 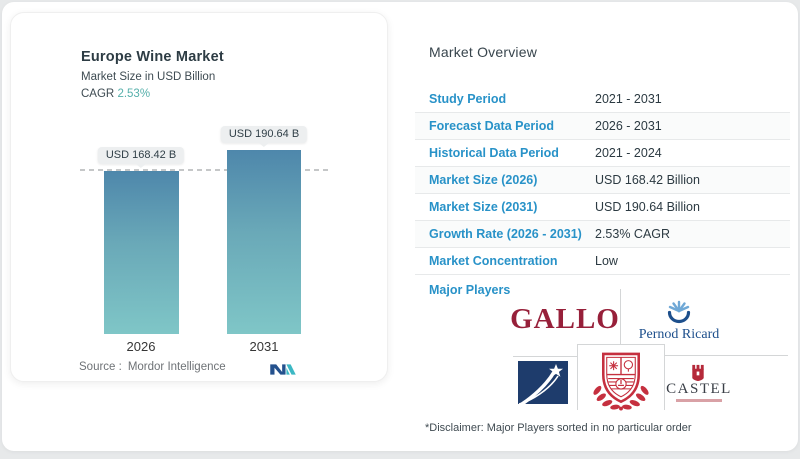 What do you see at coordinates (679, 334) in the screenshot?
I see `pernod-ricard-logo: Pernod Ricard` at bounding box center [679, 334].